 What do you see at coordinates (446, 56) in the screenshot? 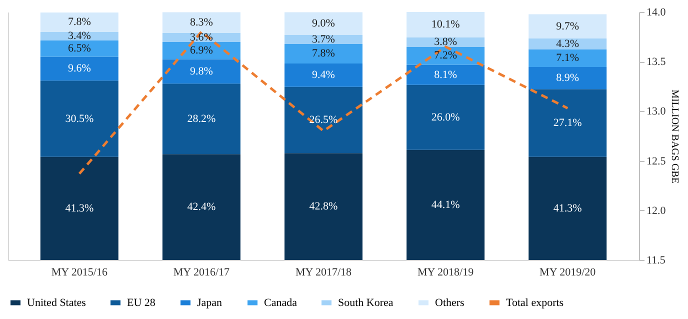
I see `data-label: 7.2%` at bounding box center [446, 56].